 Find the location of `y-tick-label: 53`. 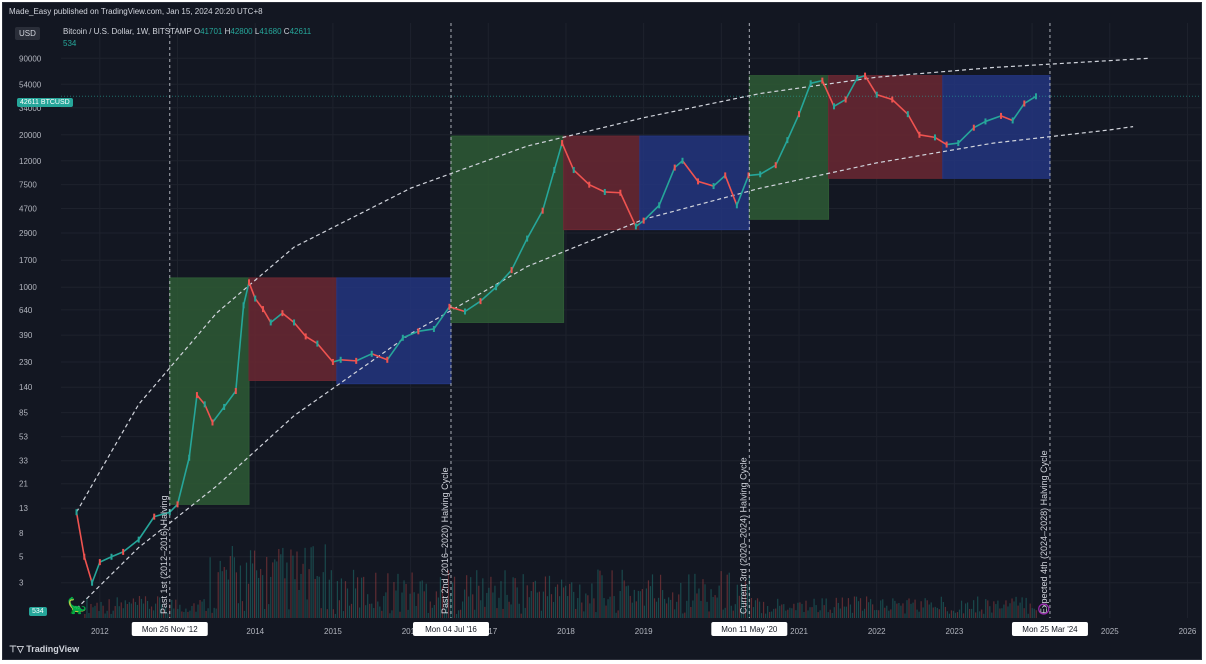

y-tick-label: 53 is located at coordinates (23, 437).